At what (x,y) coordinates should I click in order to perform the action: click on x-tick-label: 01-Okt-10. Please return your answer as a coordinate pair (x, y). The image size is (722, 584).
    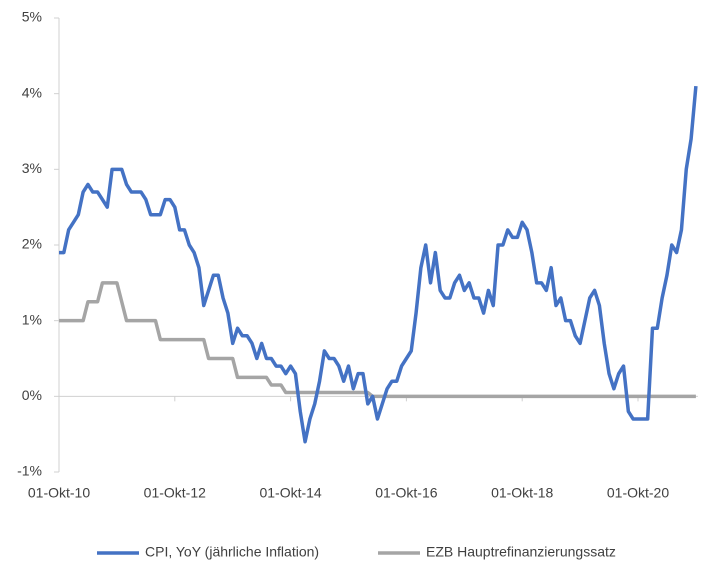
    Looking at the image, I should click on (59, 493).